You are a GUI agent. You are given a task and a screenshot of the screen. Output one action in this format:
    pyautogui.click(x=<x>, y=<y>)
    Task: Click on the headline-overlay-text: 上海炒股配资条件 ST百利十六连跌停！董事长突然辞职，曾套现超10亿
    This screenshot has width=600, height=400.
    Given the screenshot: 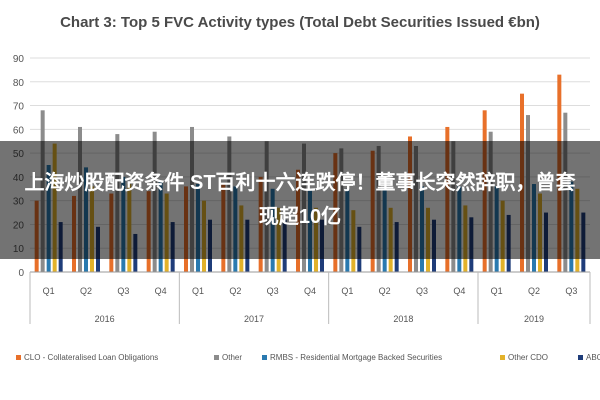 What is the action you would take?
    pyautogui.click(x=300, y=200)
    